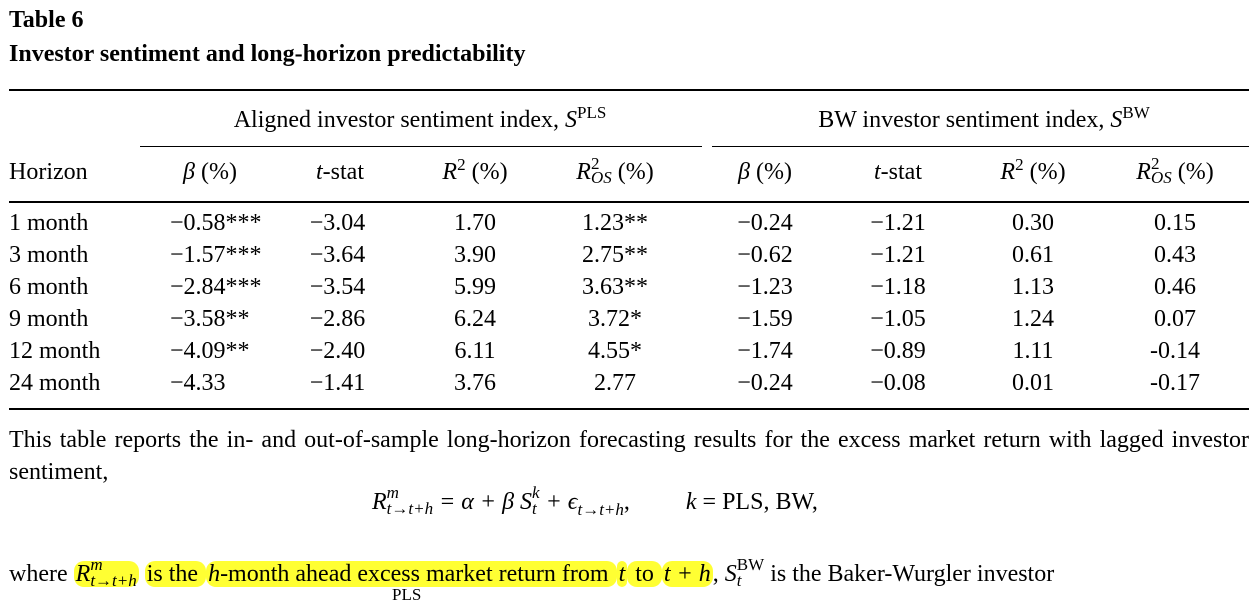 The width and height of the screenshot is (1258, 604). Describe the element at coordinates (337, 255) in the screenshot. I see `table-cell-t1: −3.64` at that location.